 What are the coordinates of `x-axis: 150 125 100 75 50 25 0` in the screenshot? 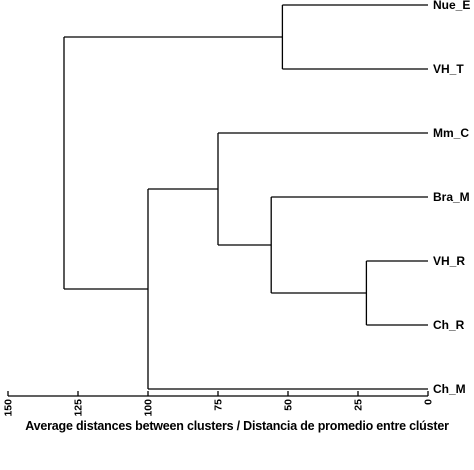 It's located at (219, 404).